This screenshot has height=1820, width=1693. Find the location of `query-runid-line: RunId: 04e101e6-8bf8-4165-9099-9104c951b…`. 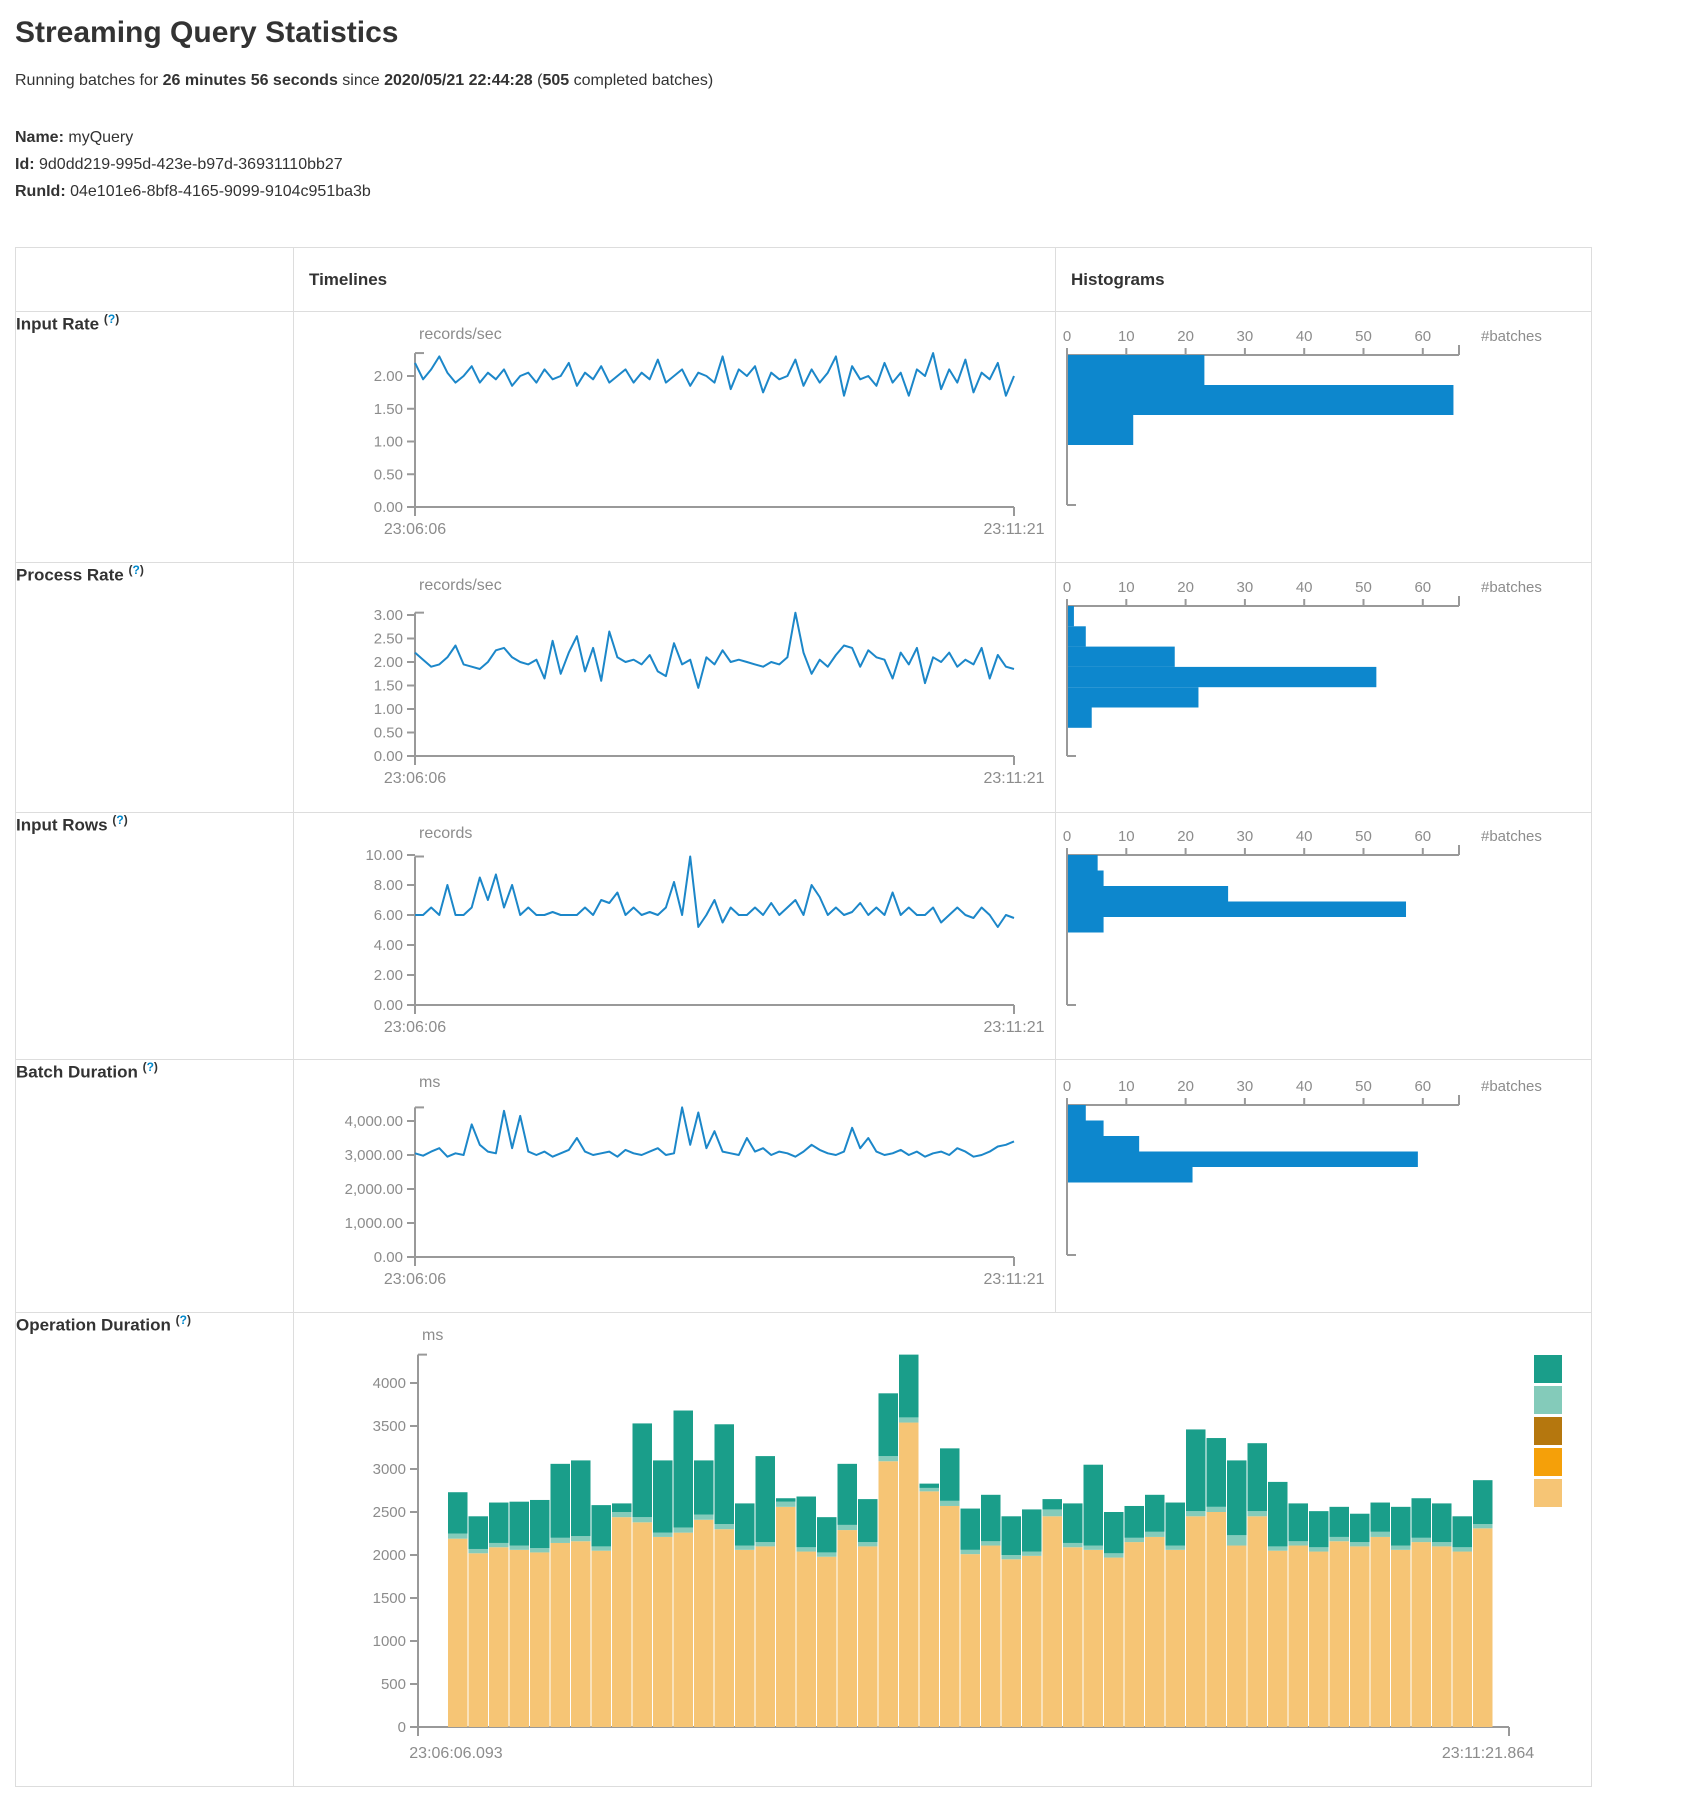

query-runid-line: RunId: 04e101e6-8bf8-4165-9099-9104c951b… is located at coordinates (854, 191).